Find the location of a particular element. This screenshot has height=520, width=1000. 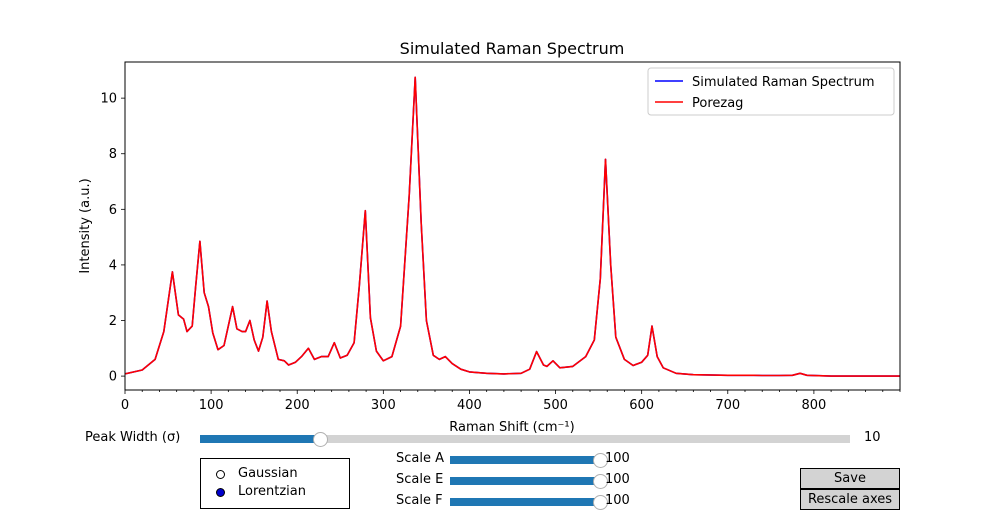

x-axis-ticks: 0 100 200 300 400 500 600 700 800 is located at coordinates (511, 401).